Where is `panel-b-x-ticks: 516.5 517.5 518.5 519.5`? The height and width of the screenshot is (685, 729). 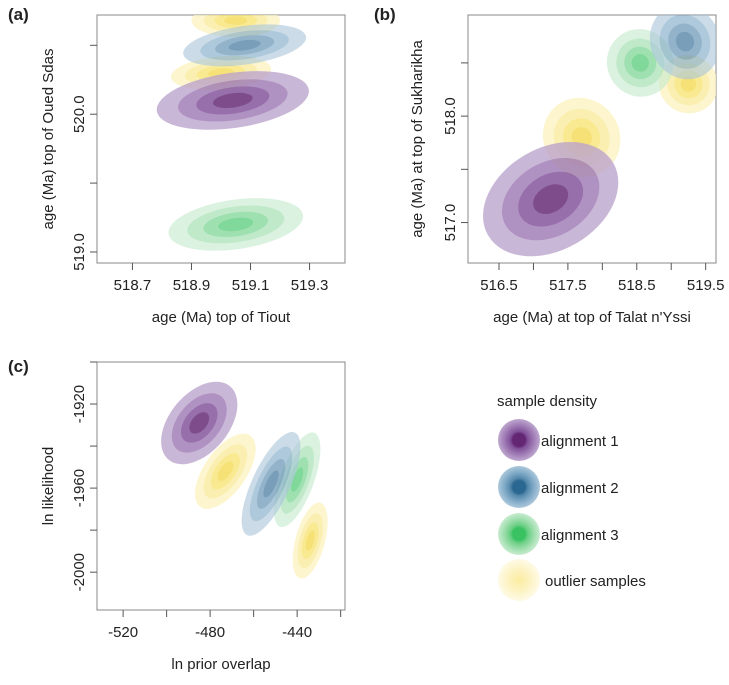
panel-b-x-ticks: 516.5 517.5 518.5 519.5 is located at coordinates (602, 278).